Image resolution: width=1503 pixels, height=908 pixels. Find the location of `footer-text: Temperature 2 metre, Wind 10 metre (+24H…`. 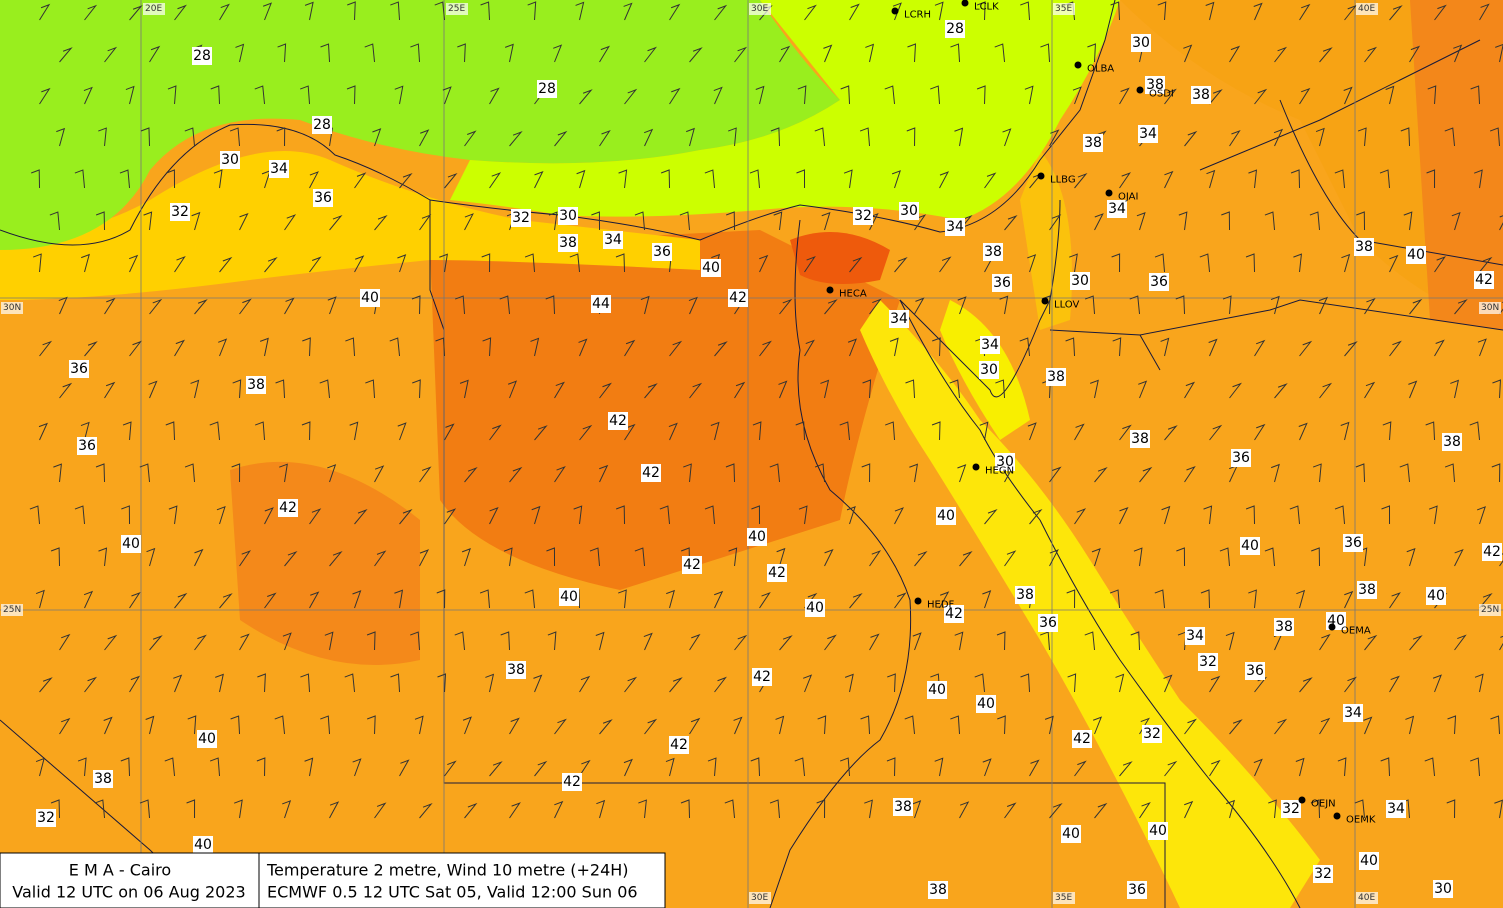

footer-text: Temperature 2 metre, Wind 10 metre (+24H… is located at coordinates (447, 870).